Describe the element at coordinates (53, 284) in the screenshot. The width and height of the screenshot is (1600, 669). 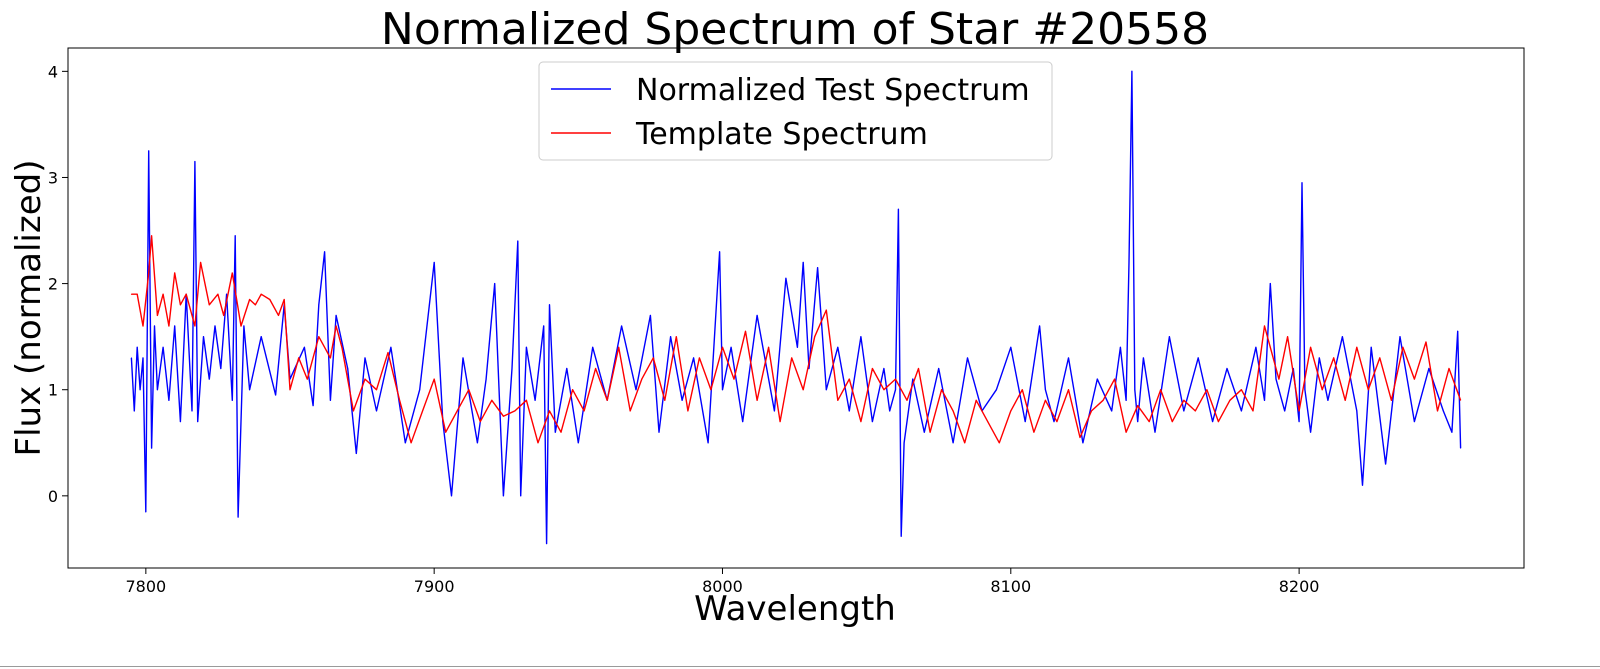
I see `y-tick-label: 2` at that location.